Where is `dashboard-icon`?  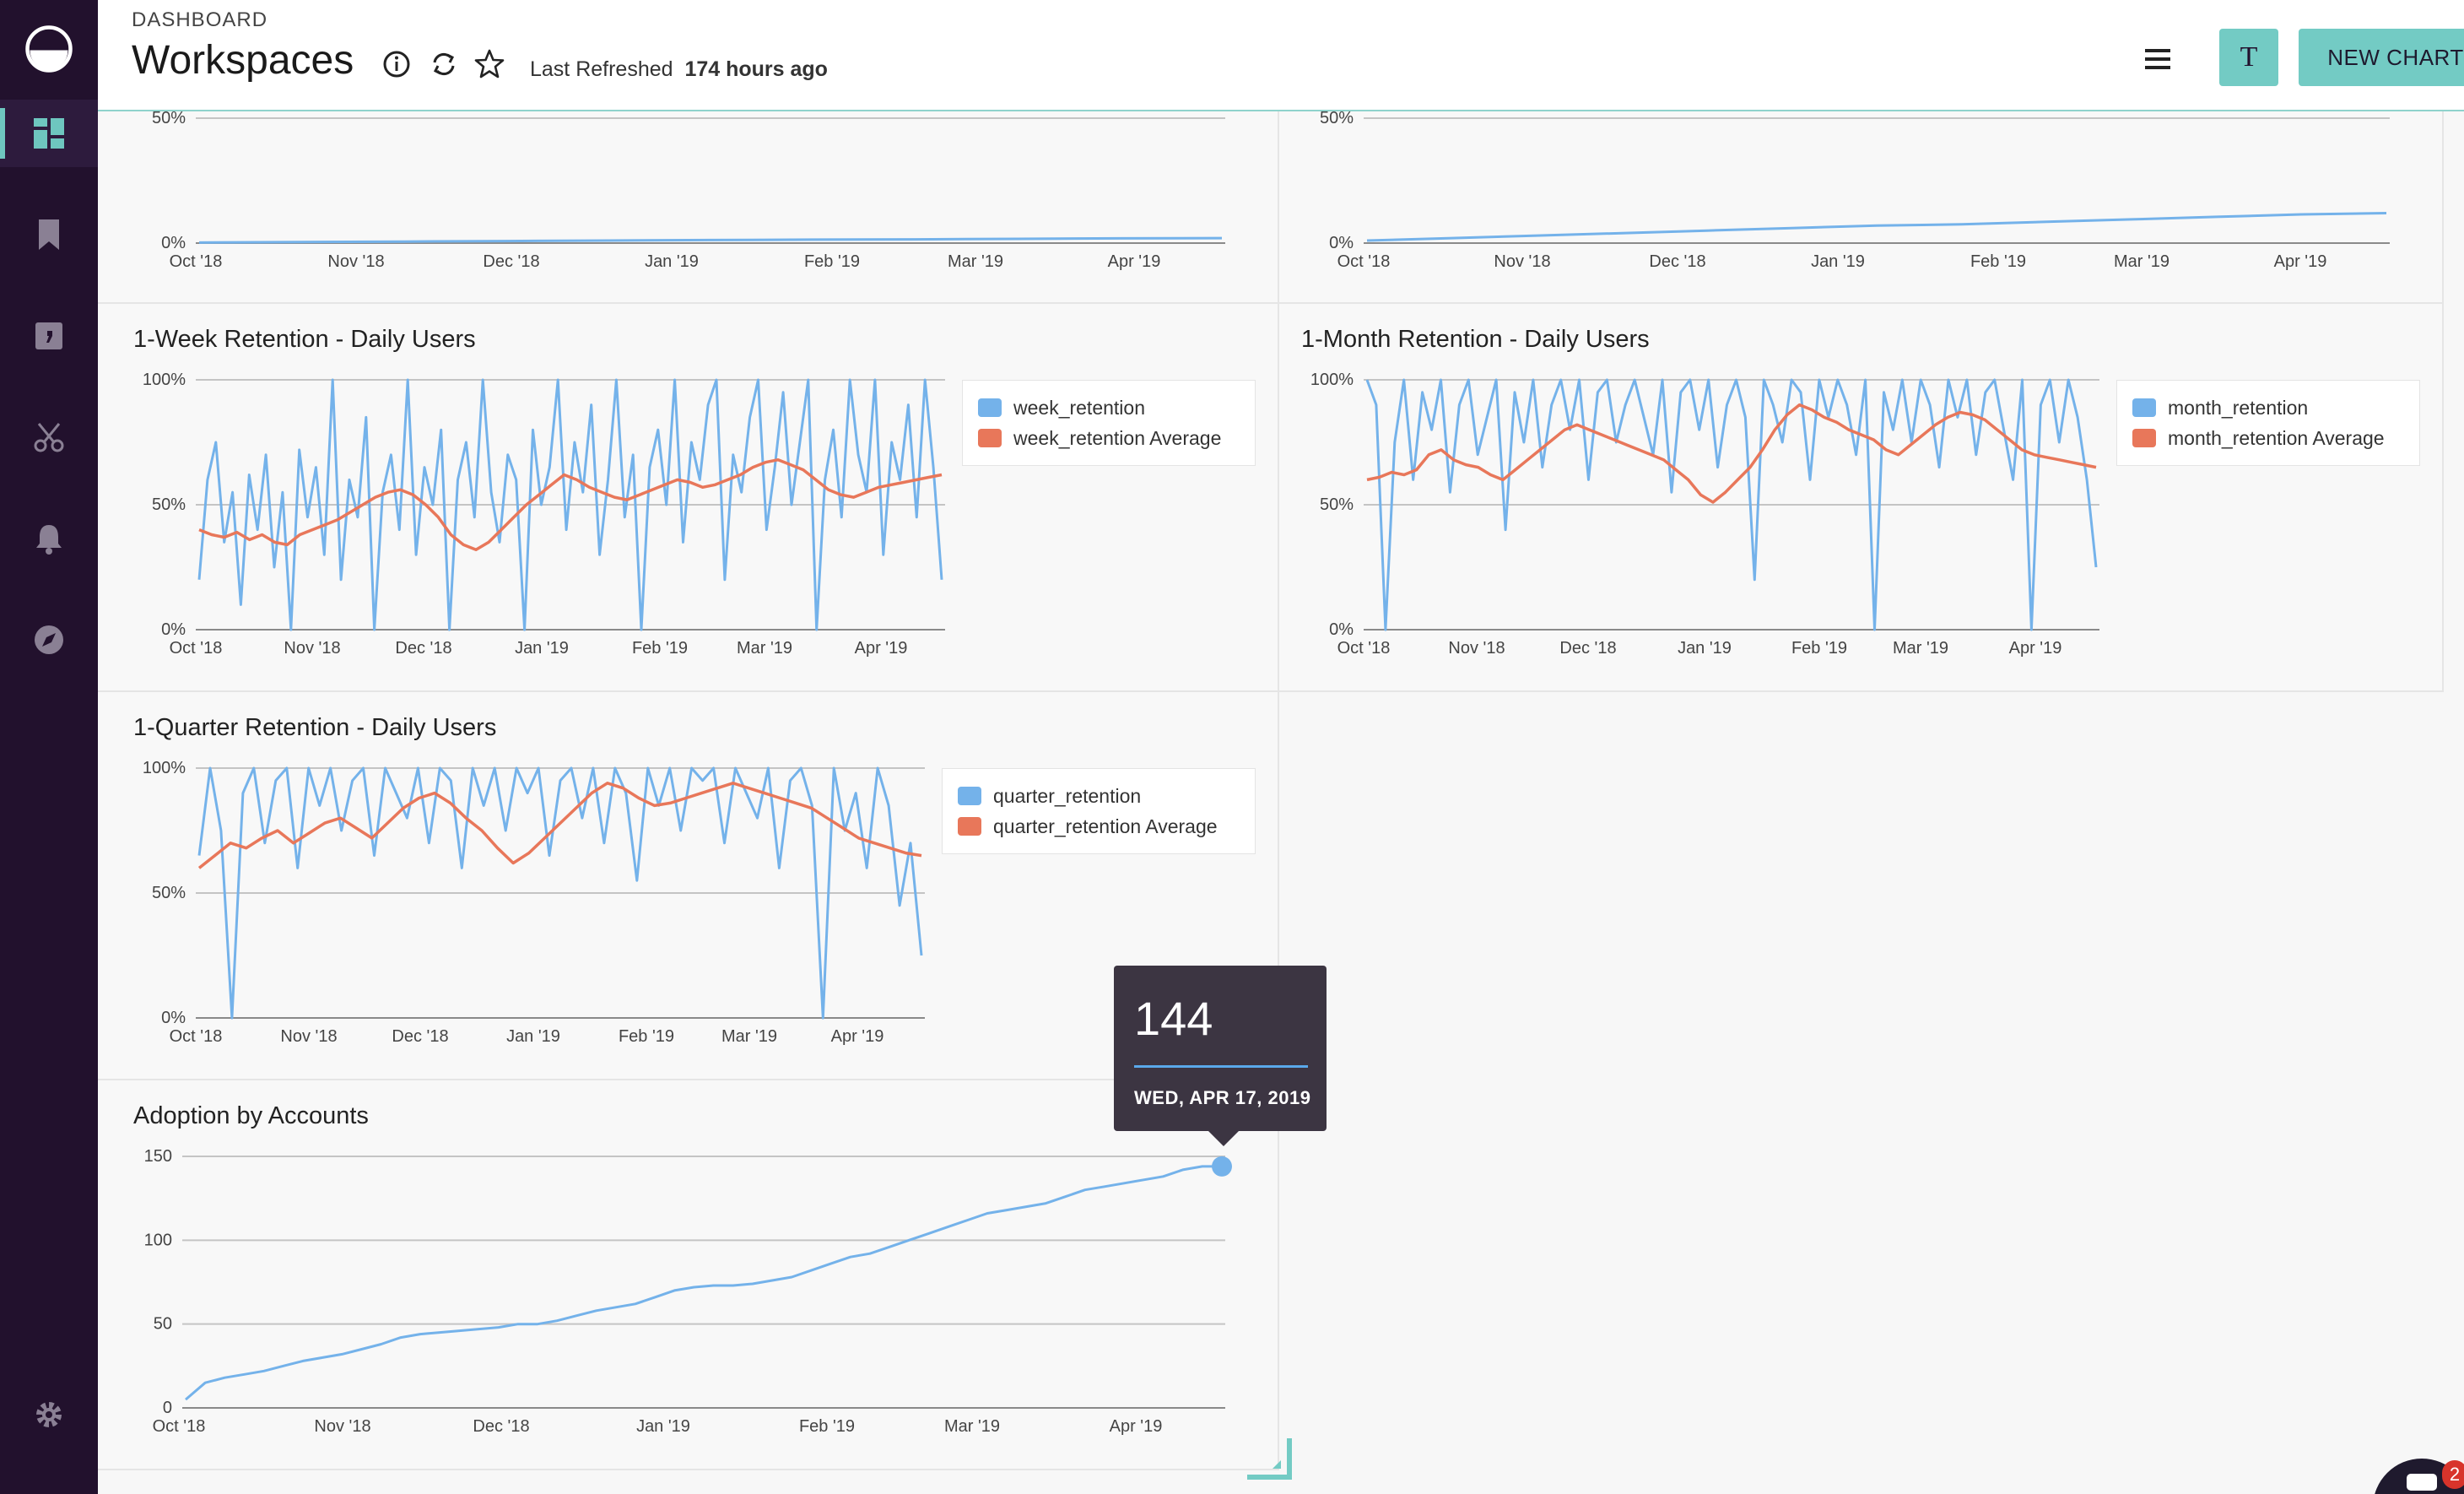 dashboard-icon is located at coordinates (49, 134).